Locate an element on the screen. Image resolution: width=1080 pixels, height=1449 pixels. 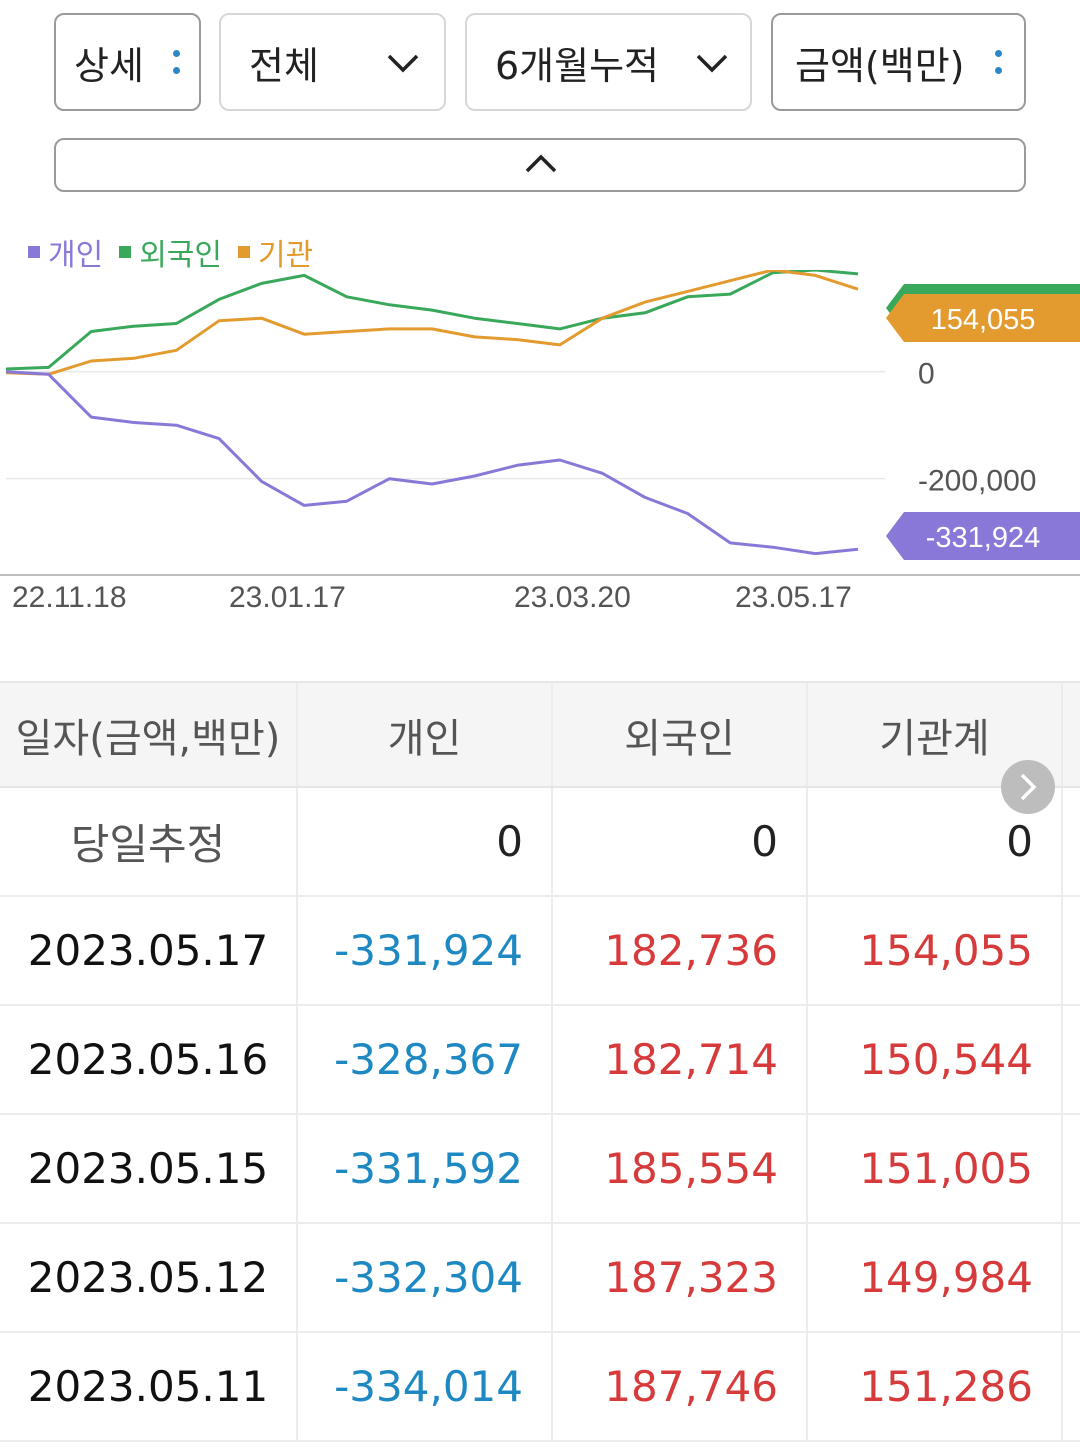
scroll-right-button is located at coordinates (1028, 787).